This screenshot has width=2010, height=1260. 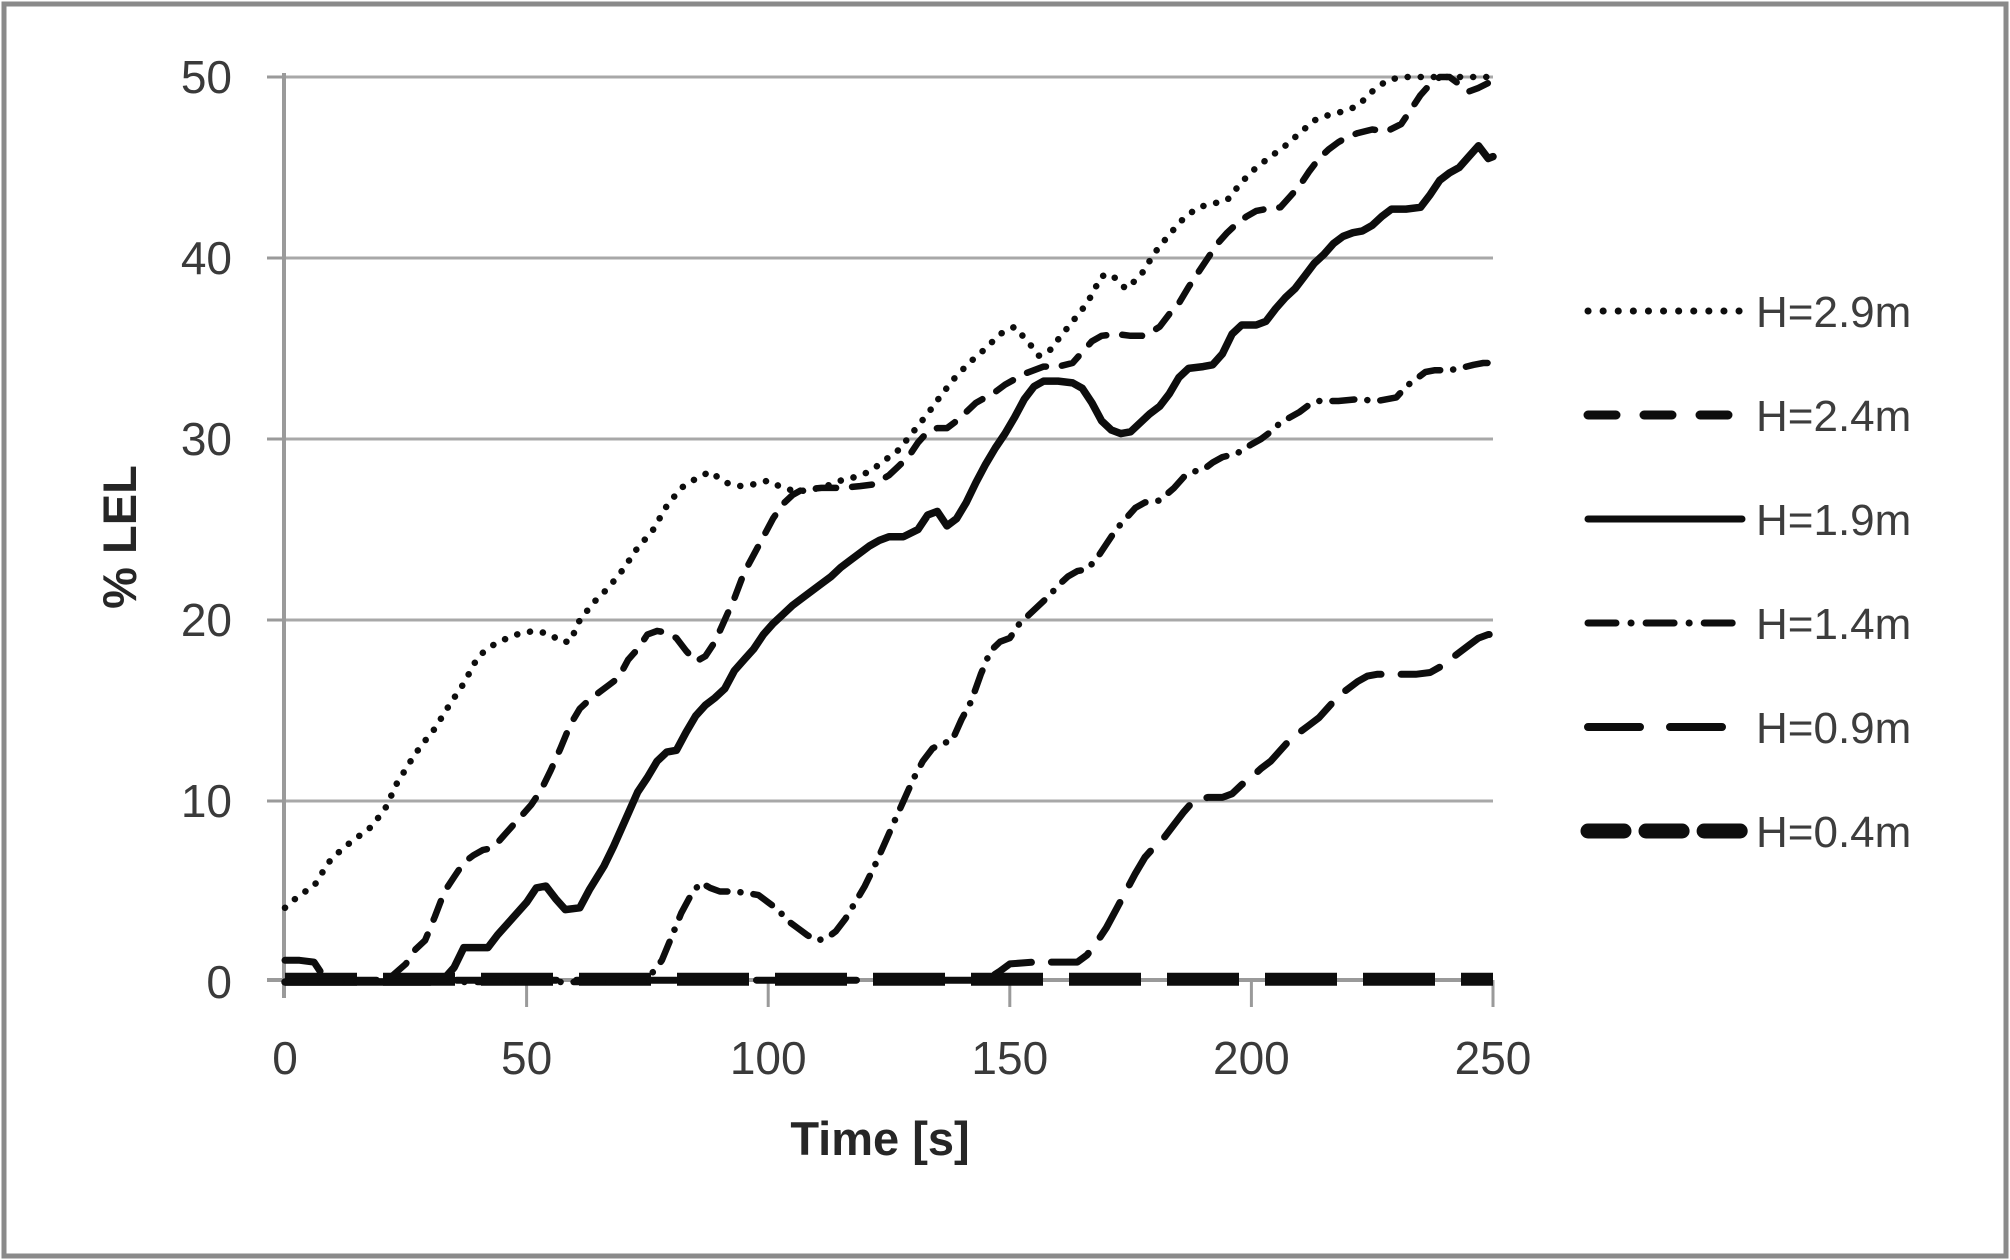 I want to click on legend-label-H=0.4m: H=0.4m, so click(x=1833, y=832).